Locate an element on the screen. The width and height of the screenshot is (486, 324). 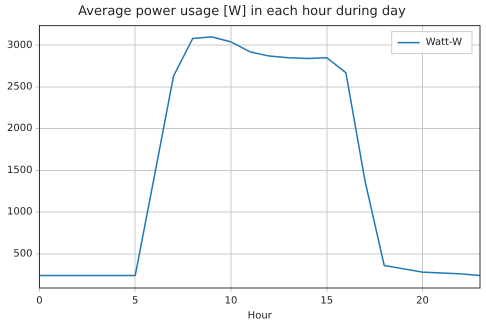
x-tick-label: 0 is located at coordinates (39, 301).